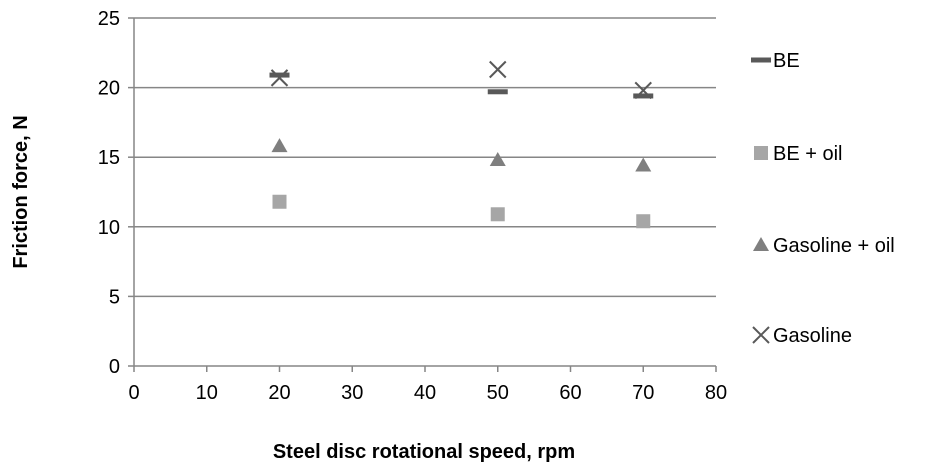 Image resolution: width=940 pixels, height=467 pixels. I want to click on x-tick-label: 30, so click(352, 393).